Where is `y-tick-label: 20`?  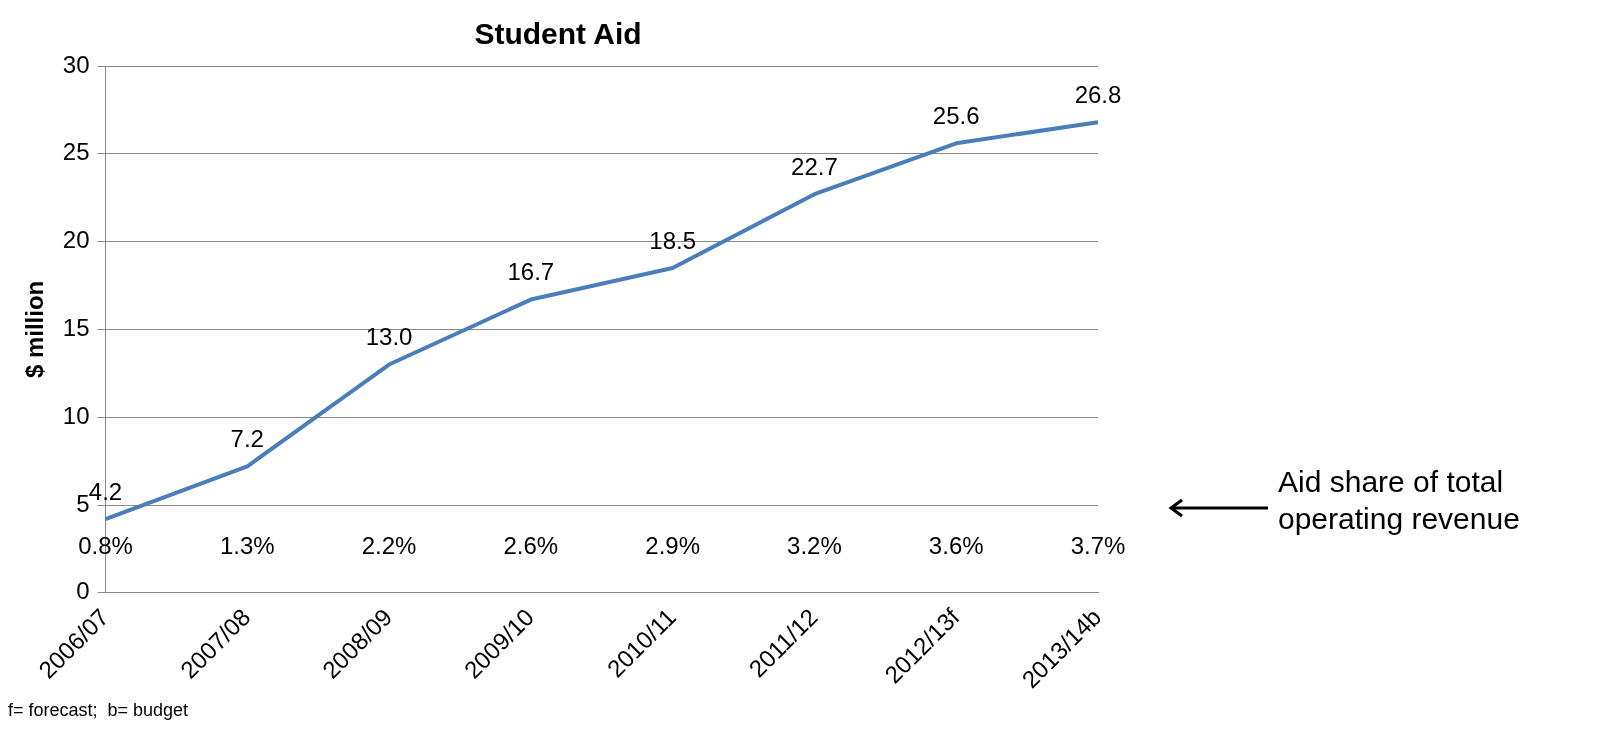
y-tick-label: 20 is located at coordinates (76, 240).